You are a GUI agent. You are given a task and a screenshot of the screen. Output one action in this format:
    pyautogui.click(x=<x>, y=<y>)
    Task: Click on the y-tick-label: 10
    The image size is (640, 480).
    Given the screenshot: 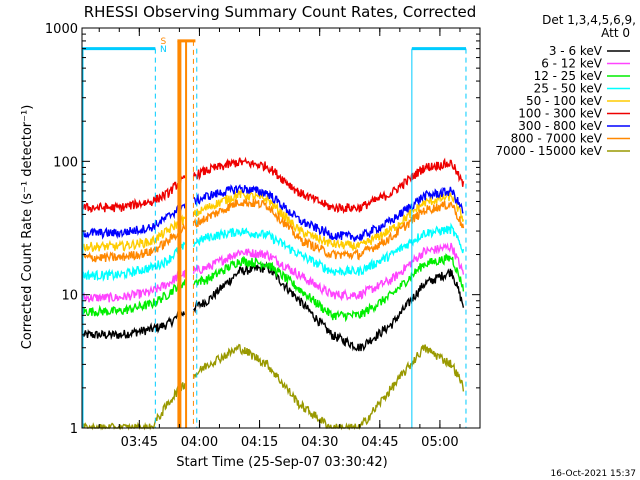 What is the action you would take?
    pyautogui.click(x=69, y=296)
    